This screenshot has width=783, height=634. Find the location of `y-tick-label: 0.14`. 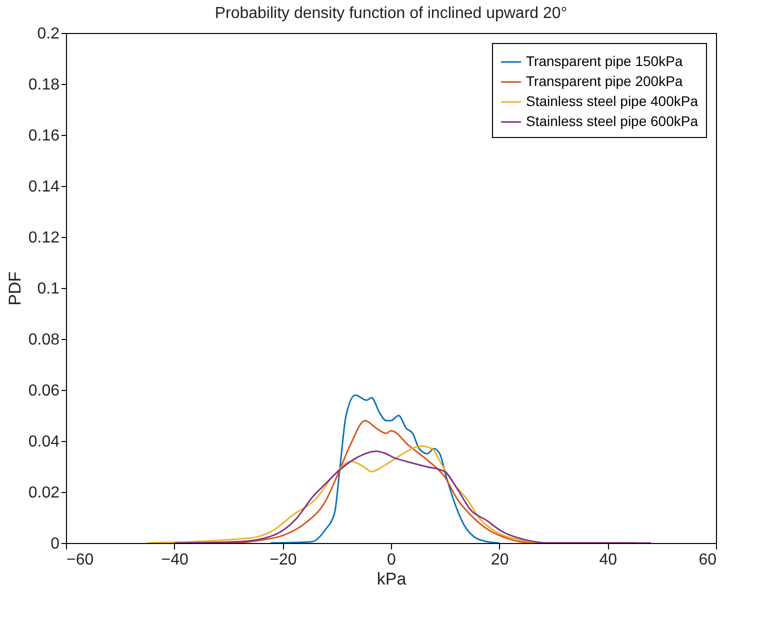

y-tick-label: 0.14 is located at coordinates (44, 187).